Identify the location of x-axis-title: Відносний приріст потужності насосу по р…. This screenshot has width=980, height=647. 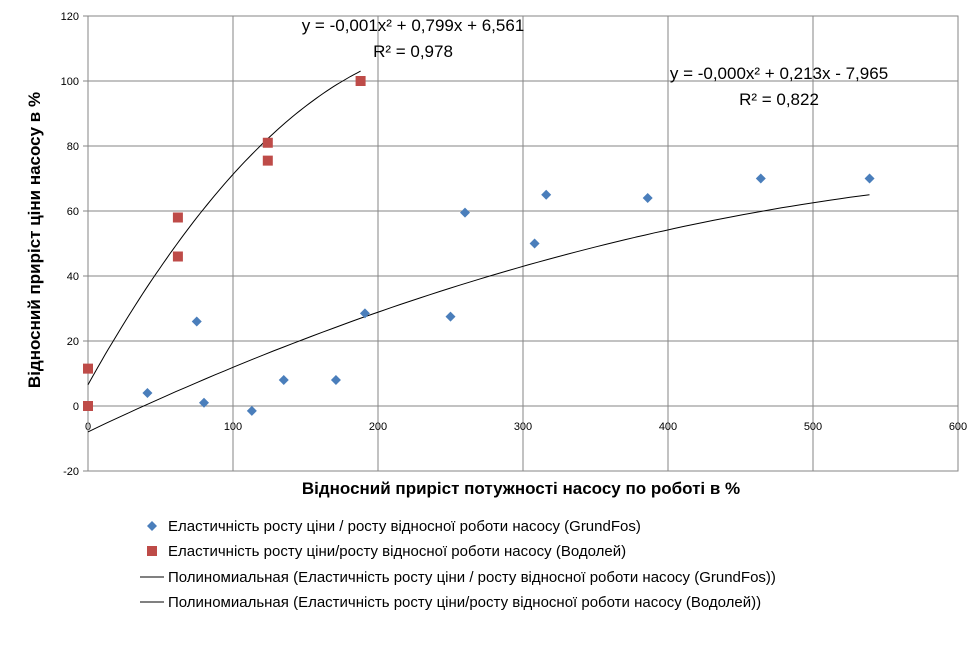
(521, 488).